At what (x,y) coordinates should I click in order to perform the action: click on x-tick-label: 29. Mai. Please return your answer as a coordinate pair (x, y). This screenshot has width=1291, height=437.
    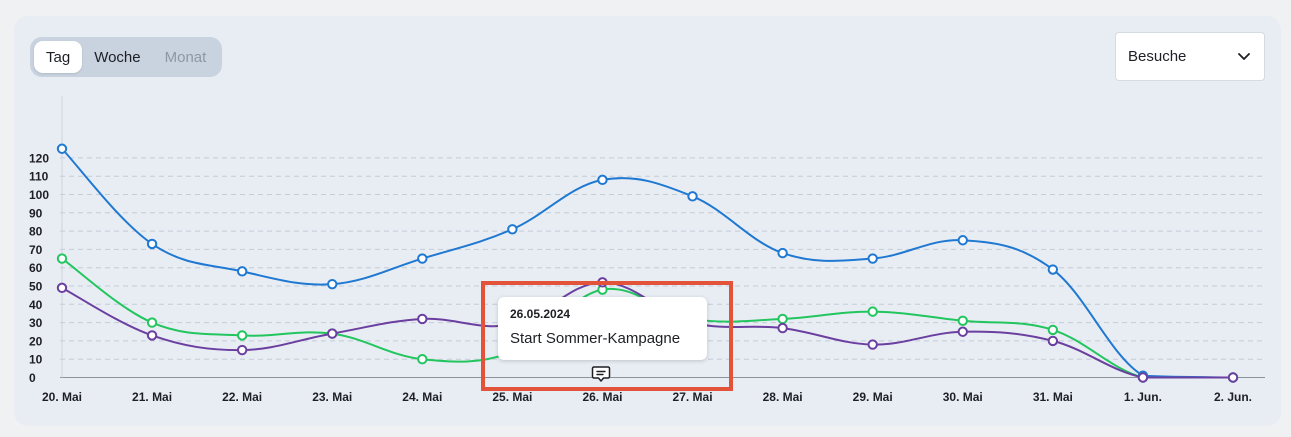
    Looking at the image, I should click on (873, 397).